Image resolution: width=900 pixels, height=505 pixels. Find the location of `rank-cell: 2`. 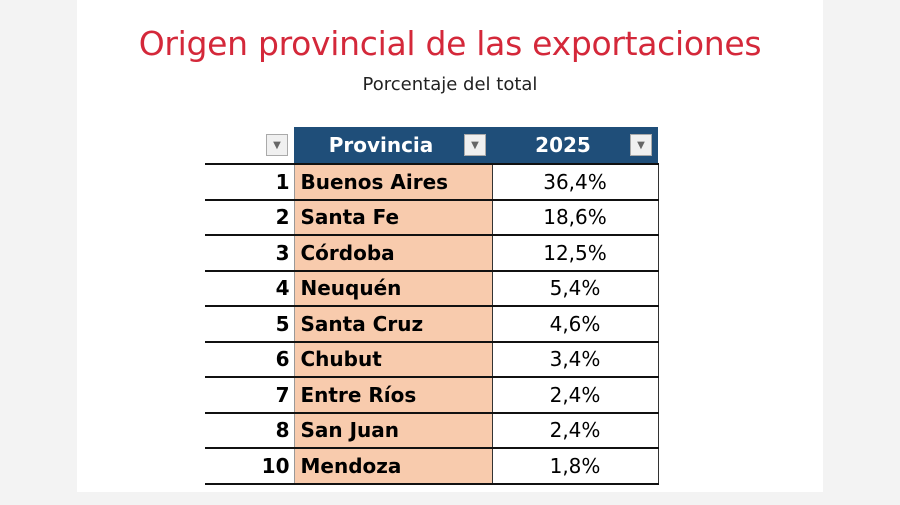

rank-cell: 2 is located at coordinates (249, 216).